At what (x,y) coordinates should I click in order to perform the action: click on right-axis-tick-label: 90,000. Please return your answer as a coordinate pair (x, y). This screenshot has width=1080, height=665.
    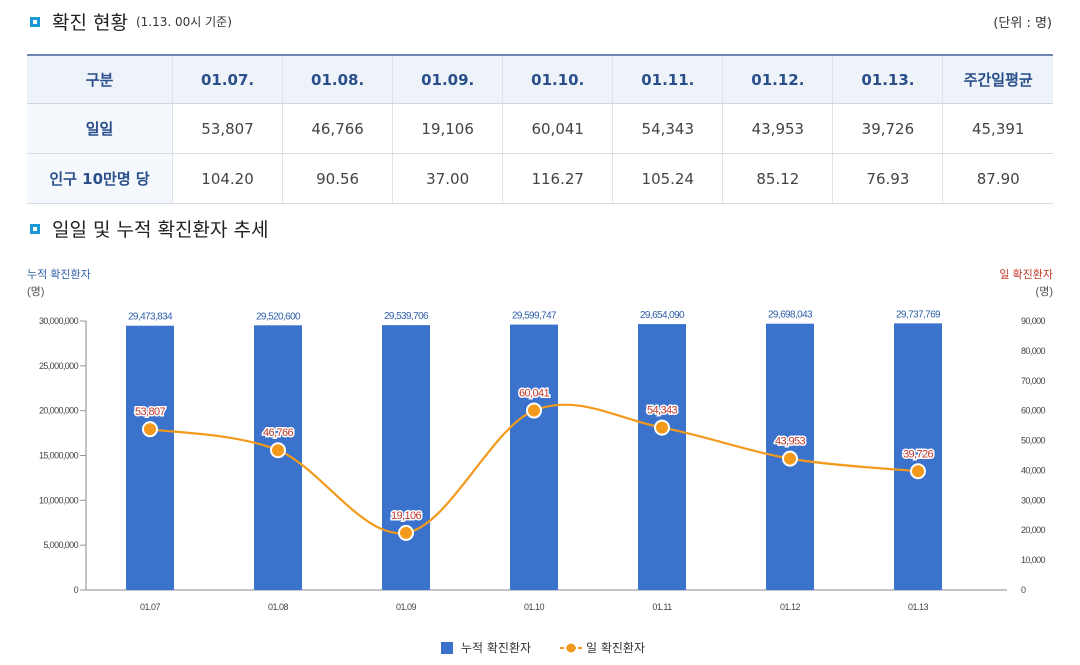
    Looking at the image, I should click on (1033, 321).